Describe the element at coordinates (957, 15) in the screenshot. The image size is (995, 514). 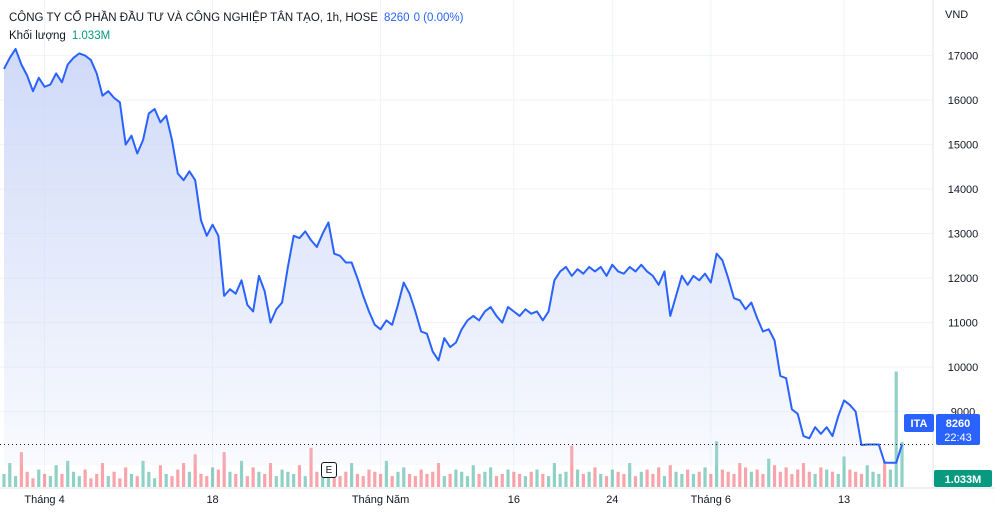
I see `currency-label: VND` at that location.